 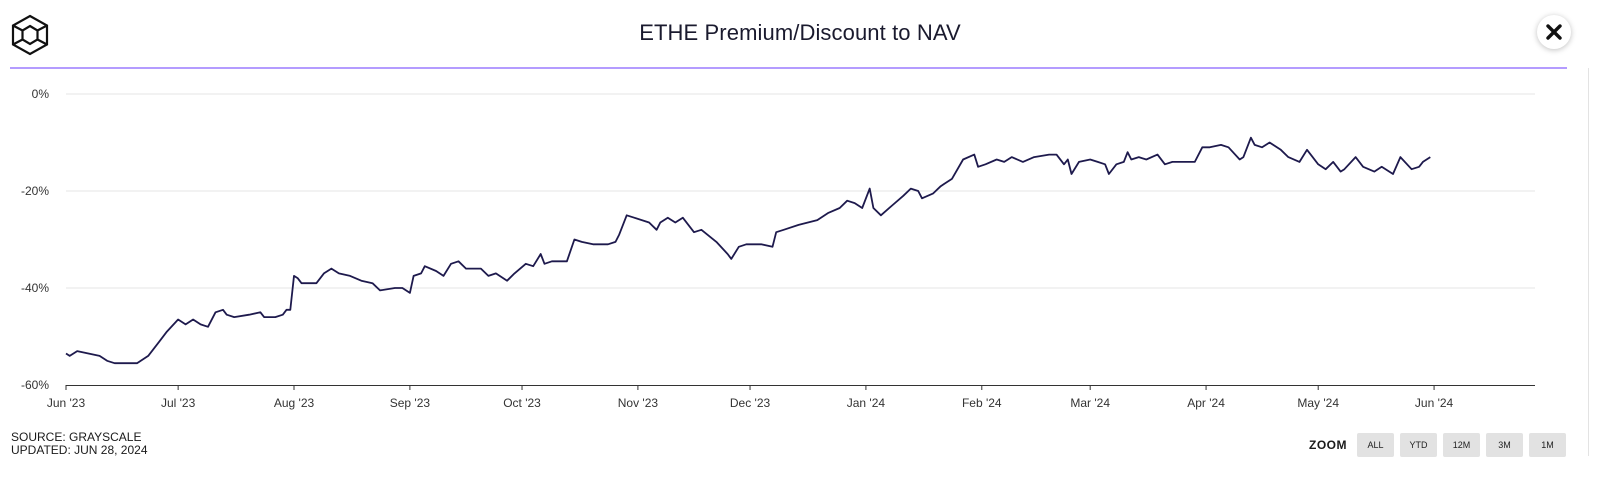 I want to click on x-tick-label: Oct '23, so click(x=522, y=403).